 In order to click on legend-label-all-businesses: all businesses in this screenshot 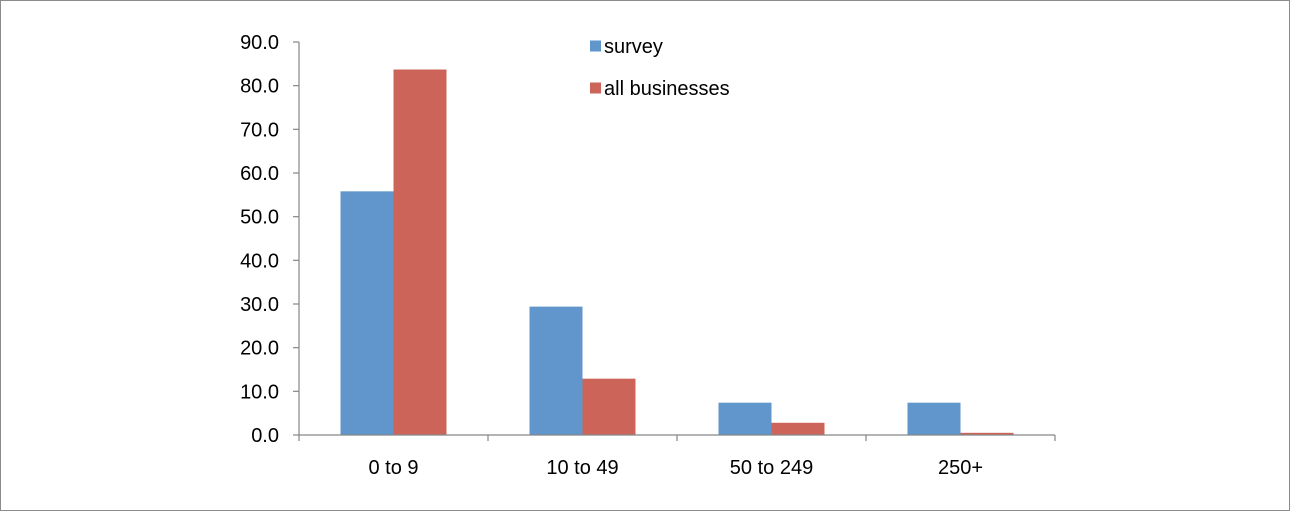, I will do `click(667, 89)`.